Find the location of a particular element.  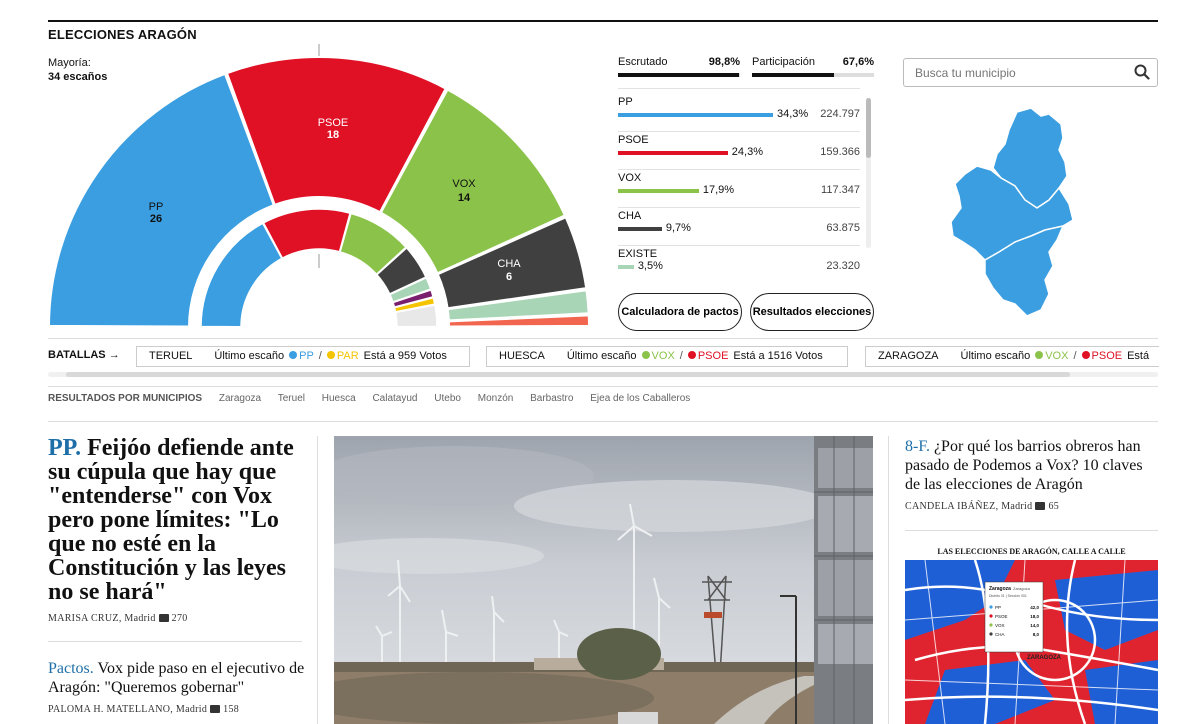

result-pct: 9,7% is located at coordinates (678, 228).